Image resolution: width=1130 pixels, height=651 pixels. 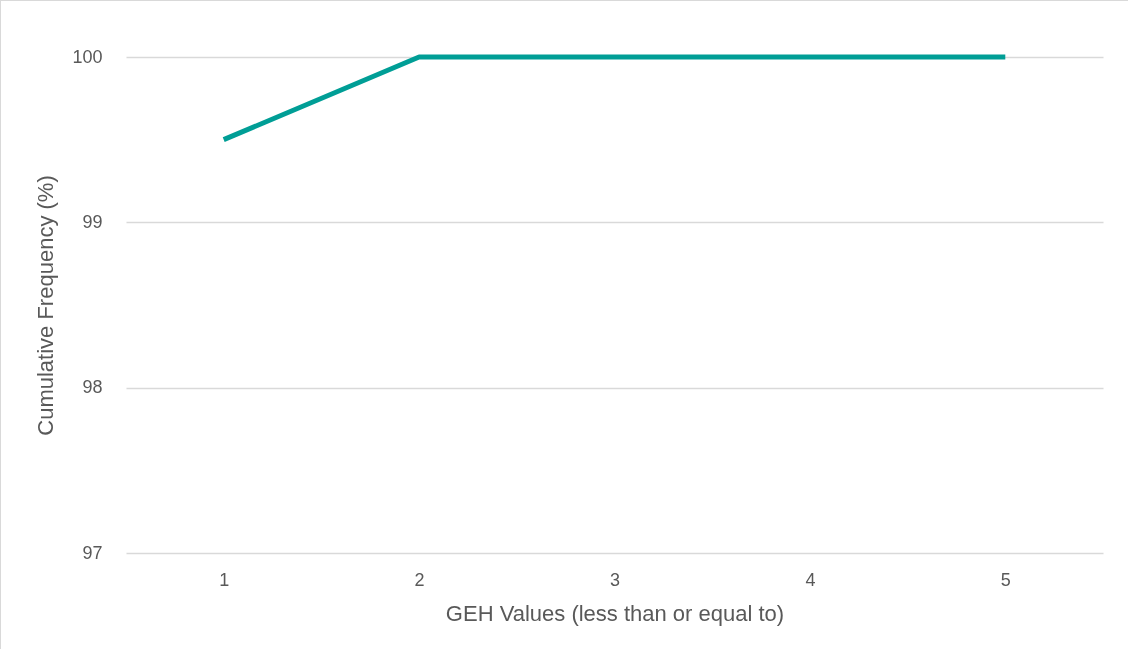 What do you see at coordinates (92, 552) in the screenshot?
I see `y-tick-label: 97` at bounding box center [92, 552].